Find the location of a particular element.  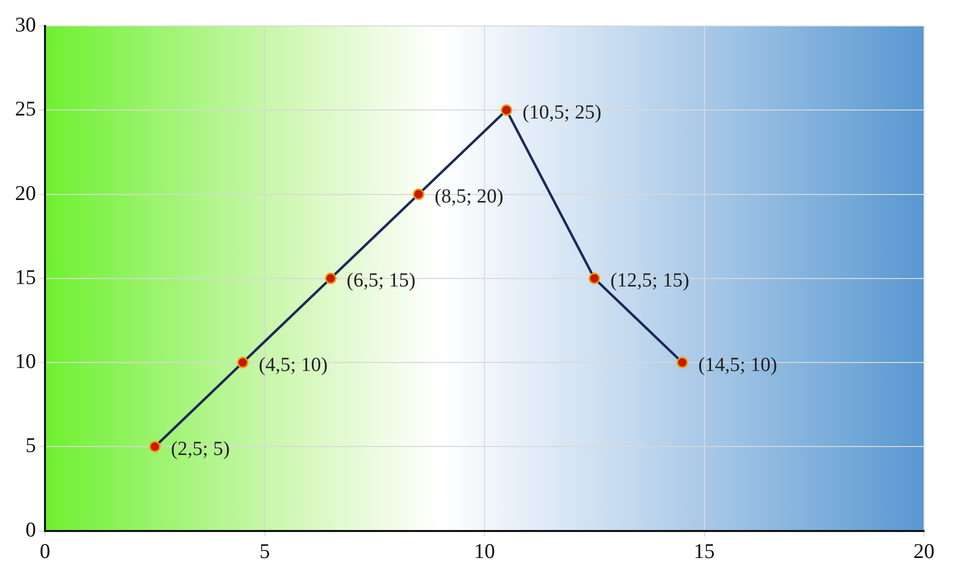

data-label: (4,5; 10) is located at coordinates (293, 365).